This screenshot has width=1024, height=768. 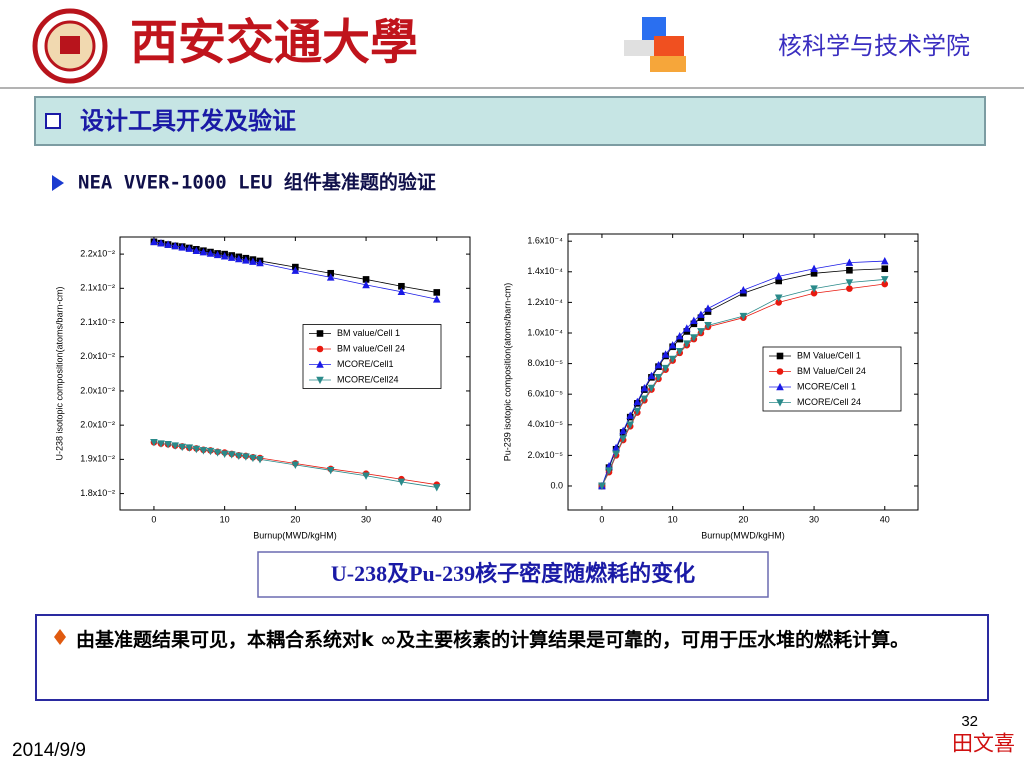 What do you see at coordinates (885, 519) in the screenshot?
I see `x-tick-label: 40` at bounding box center [885, 519].